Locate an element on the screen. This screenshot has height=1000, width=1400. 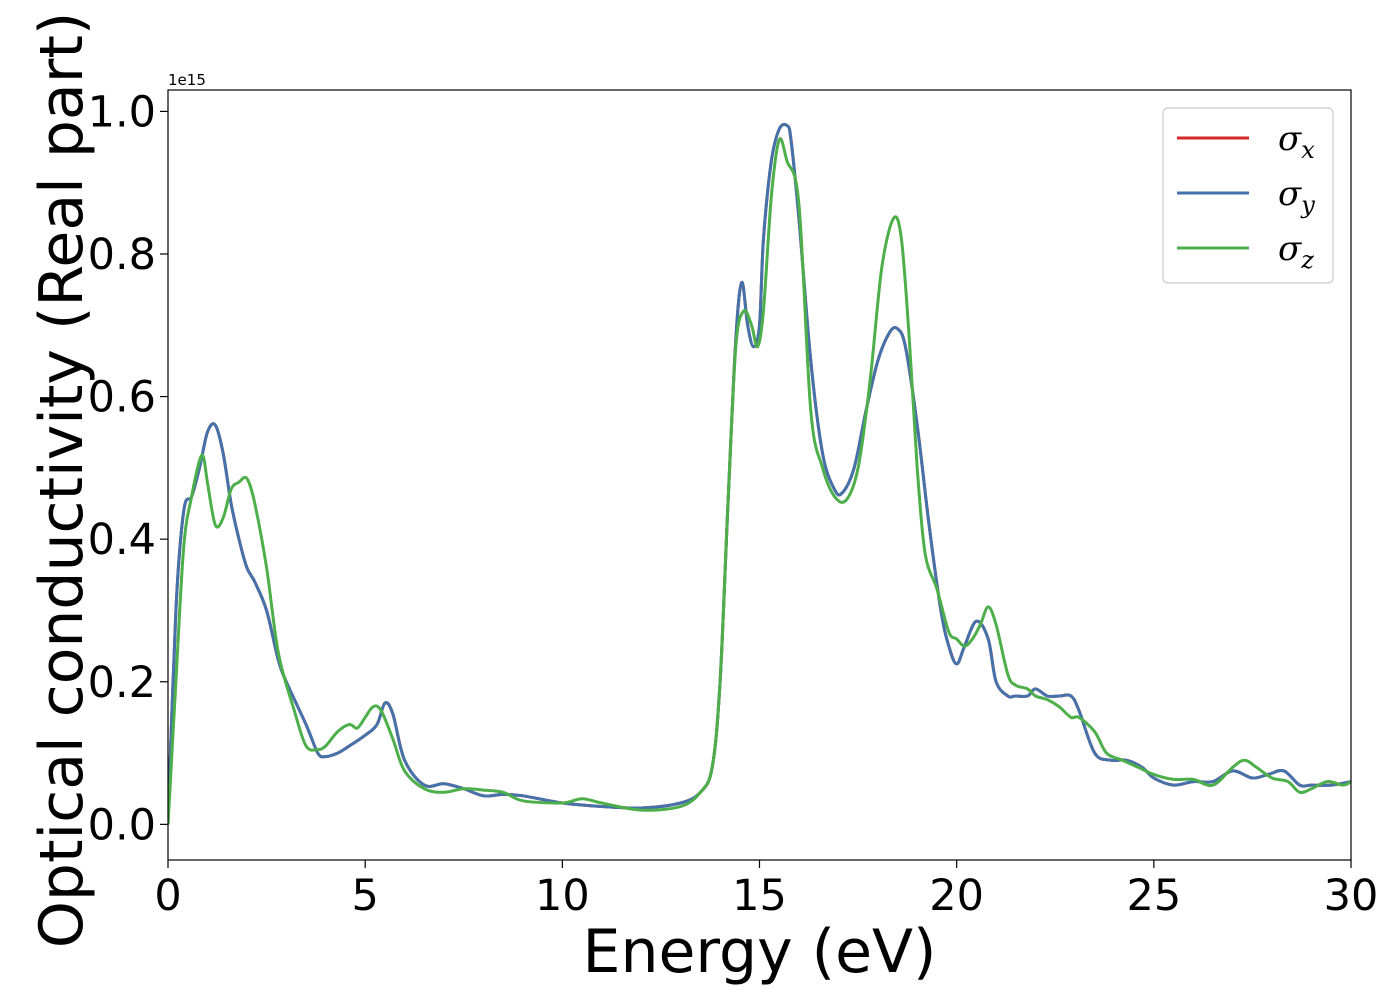
x-axis-title: Energy (eV) is located at coordinates (760, 952).